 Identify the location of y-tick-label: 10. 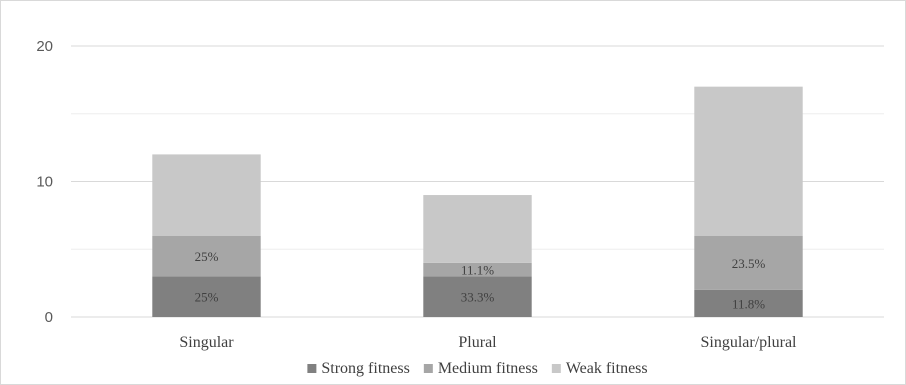
(44, 182).